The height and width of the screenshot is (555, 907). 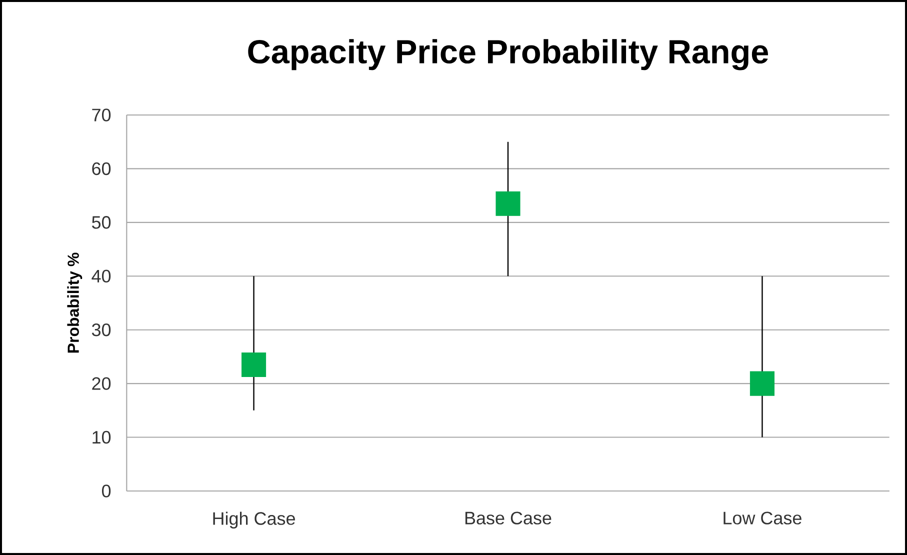 I want to click on y-axis-title: Probability %, so click(x=74, y=302).